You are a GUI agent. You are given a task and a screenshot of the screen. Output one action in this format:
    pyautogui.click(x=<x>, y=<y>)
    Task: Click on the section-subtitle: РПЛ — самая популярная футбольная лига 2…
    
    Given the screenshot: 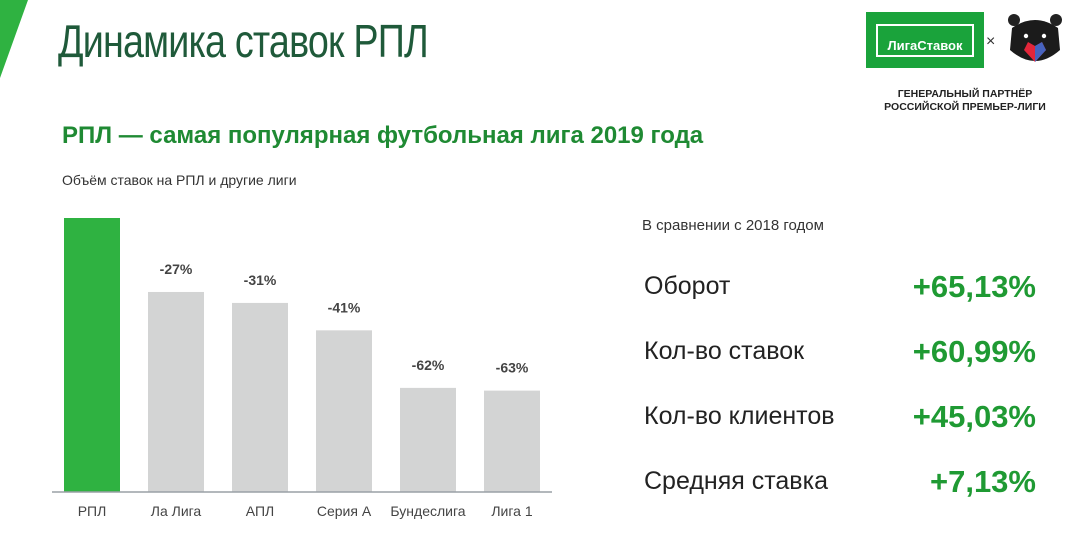 What is the action you would take?
    pyautogui.click(x=383, y=135)
    